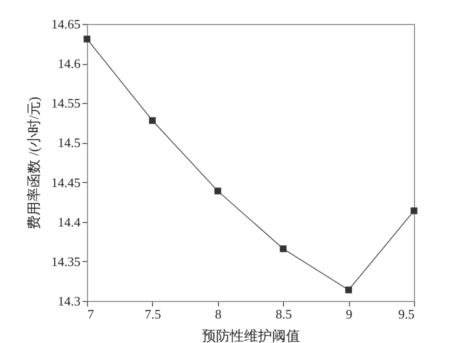  What do you see at coordinates (65, 103) in the screenshot?
I see `y-tick-label: 14.55` at bounding box center [65, 103].